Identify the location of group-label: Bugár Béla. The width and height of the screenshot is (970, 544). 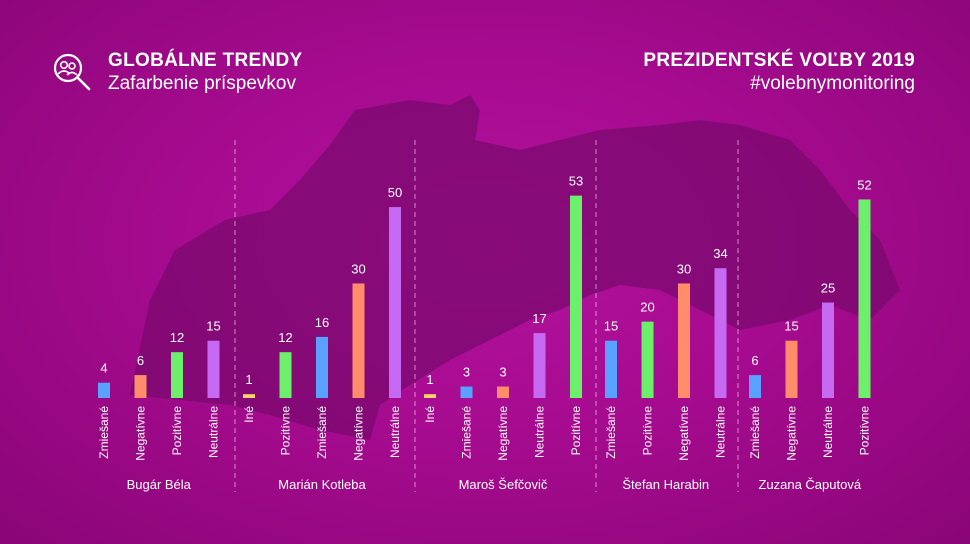
(159, 484).